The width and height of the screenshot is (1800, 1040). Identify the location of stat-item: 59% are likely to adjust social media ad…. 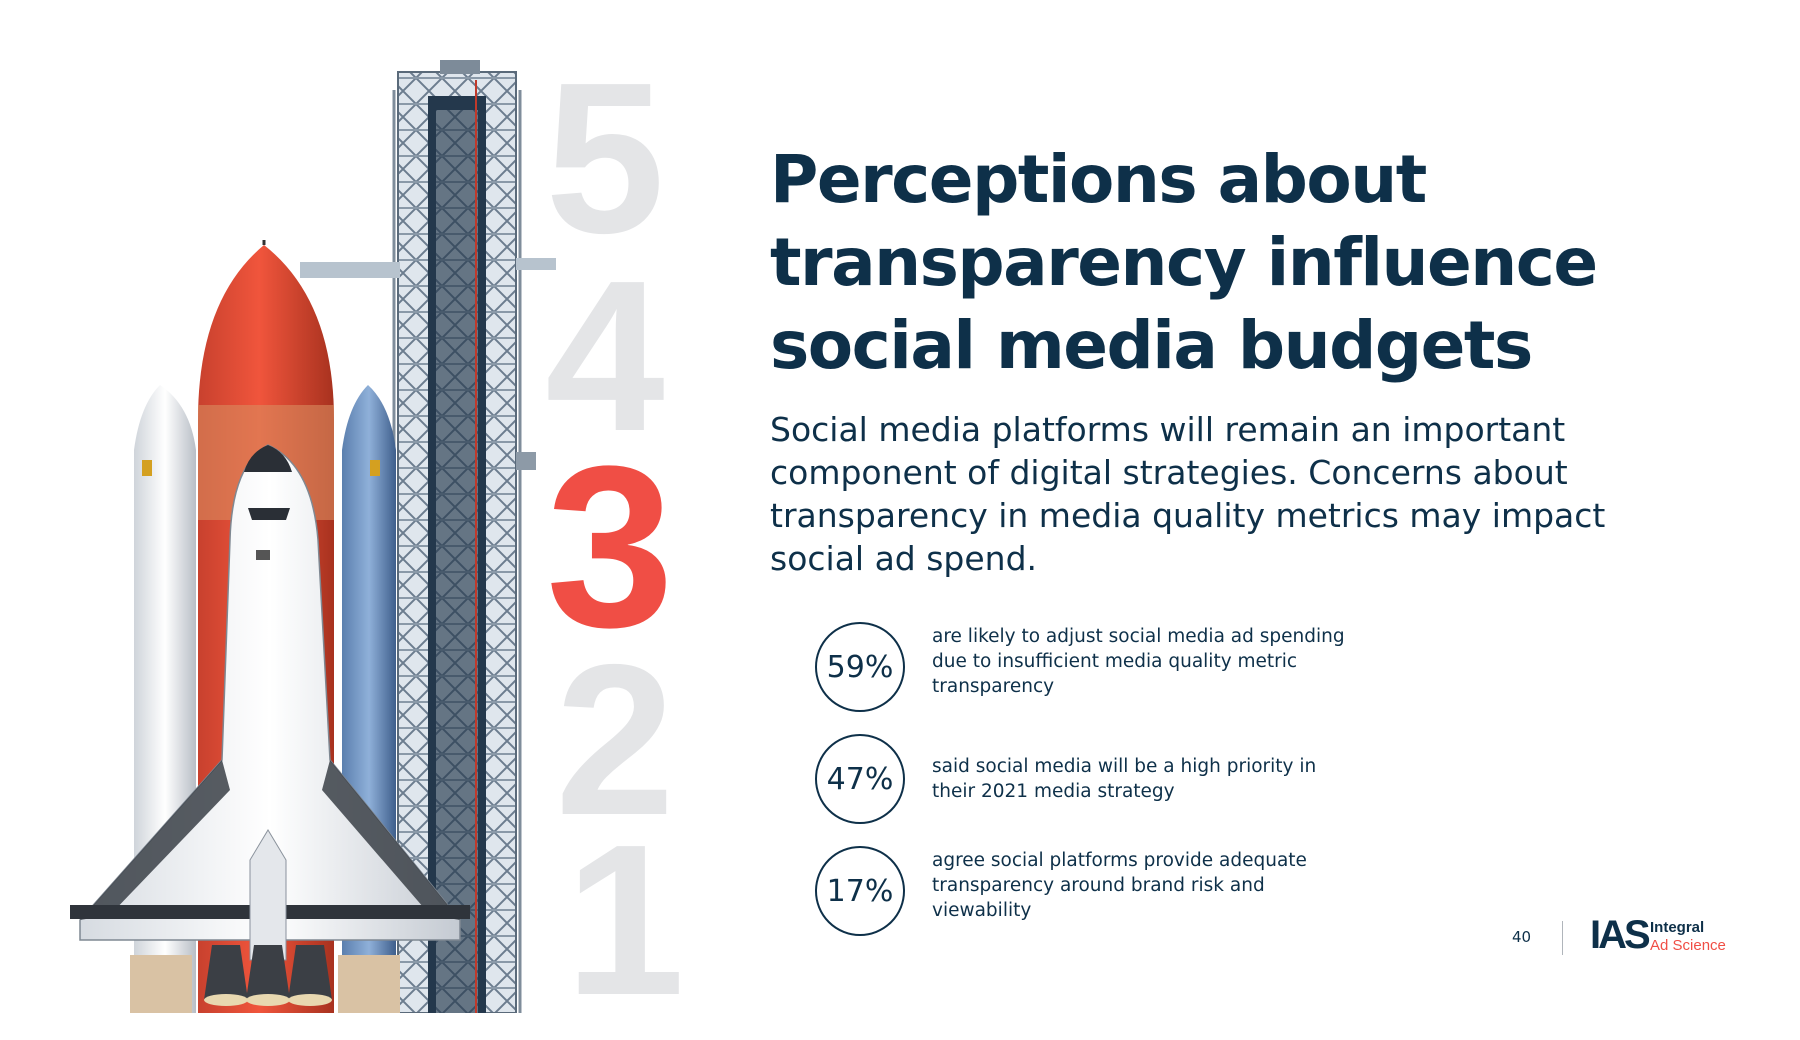
(1095, 668).